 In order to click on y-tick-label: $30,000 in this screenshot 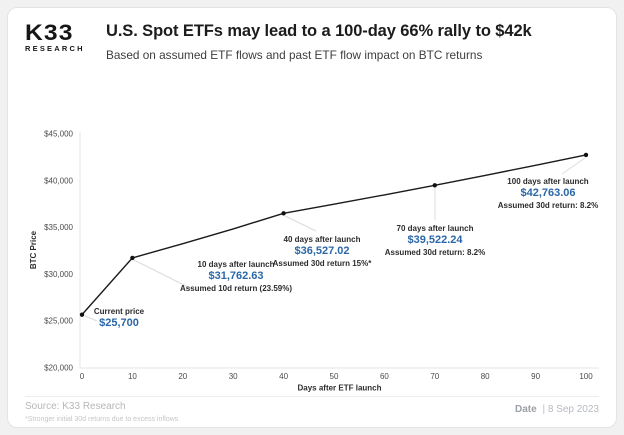, I will do `click(58, 274)`.